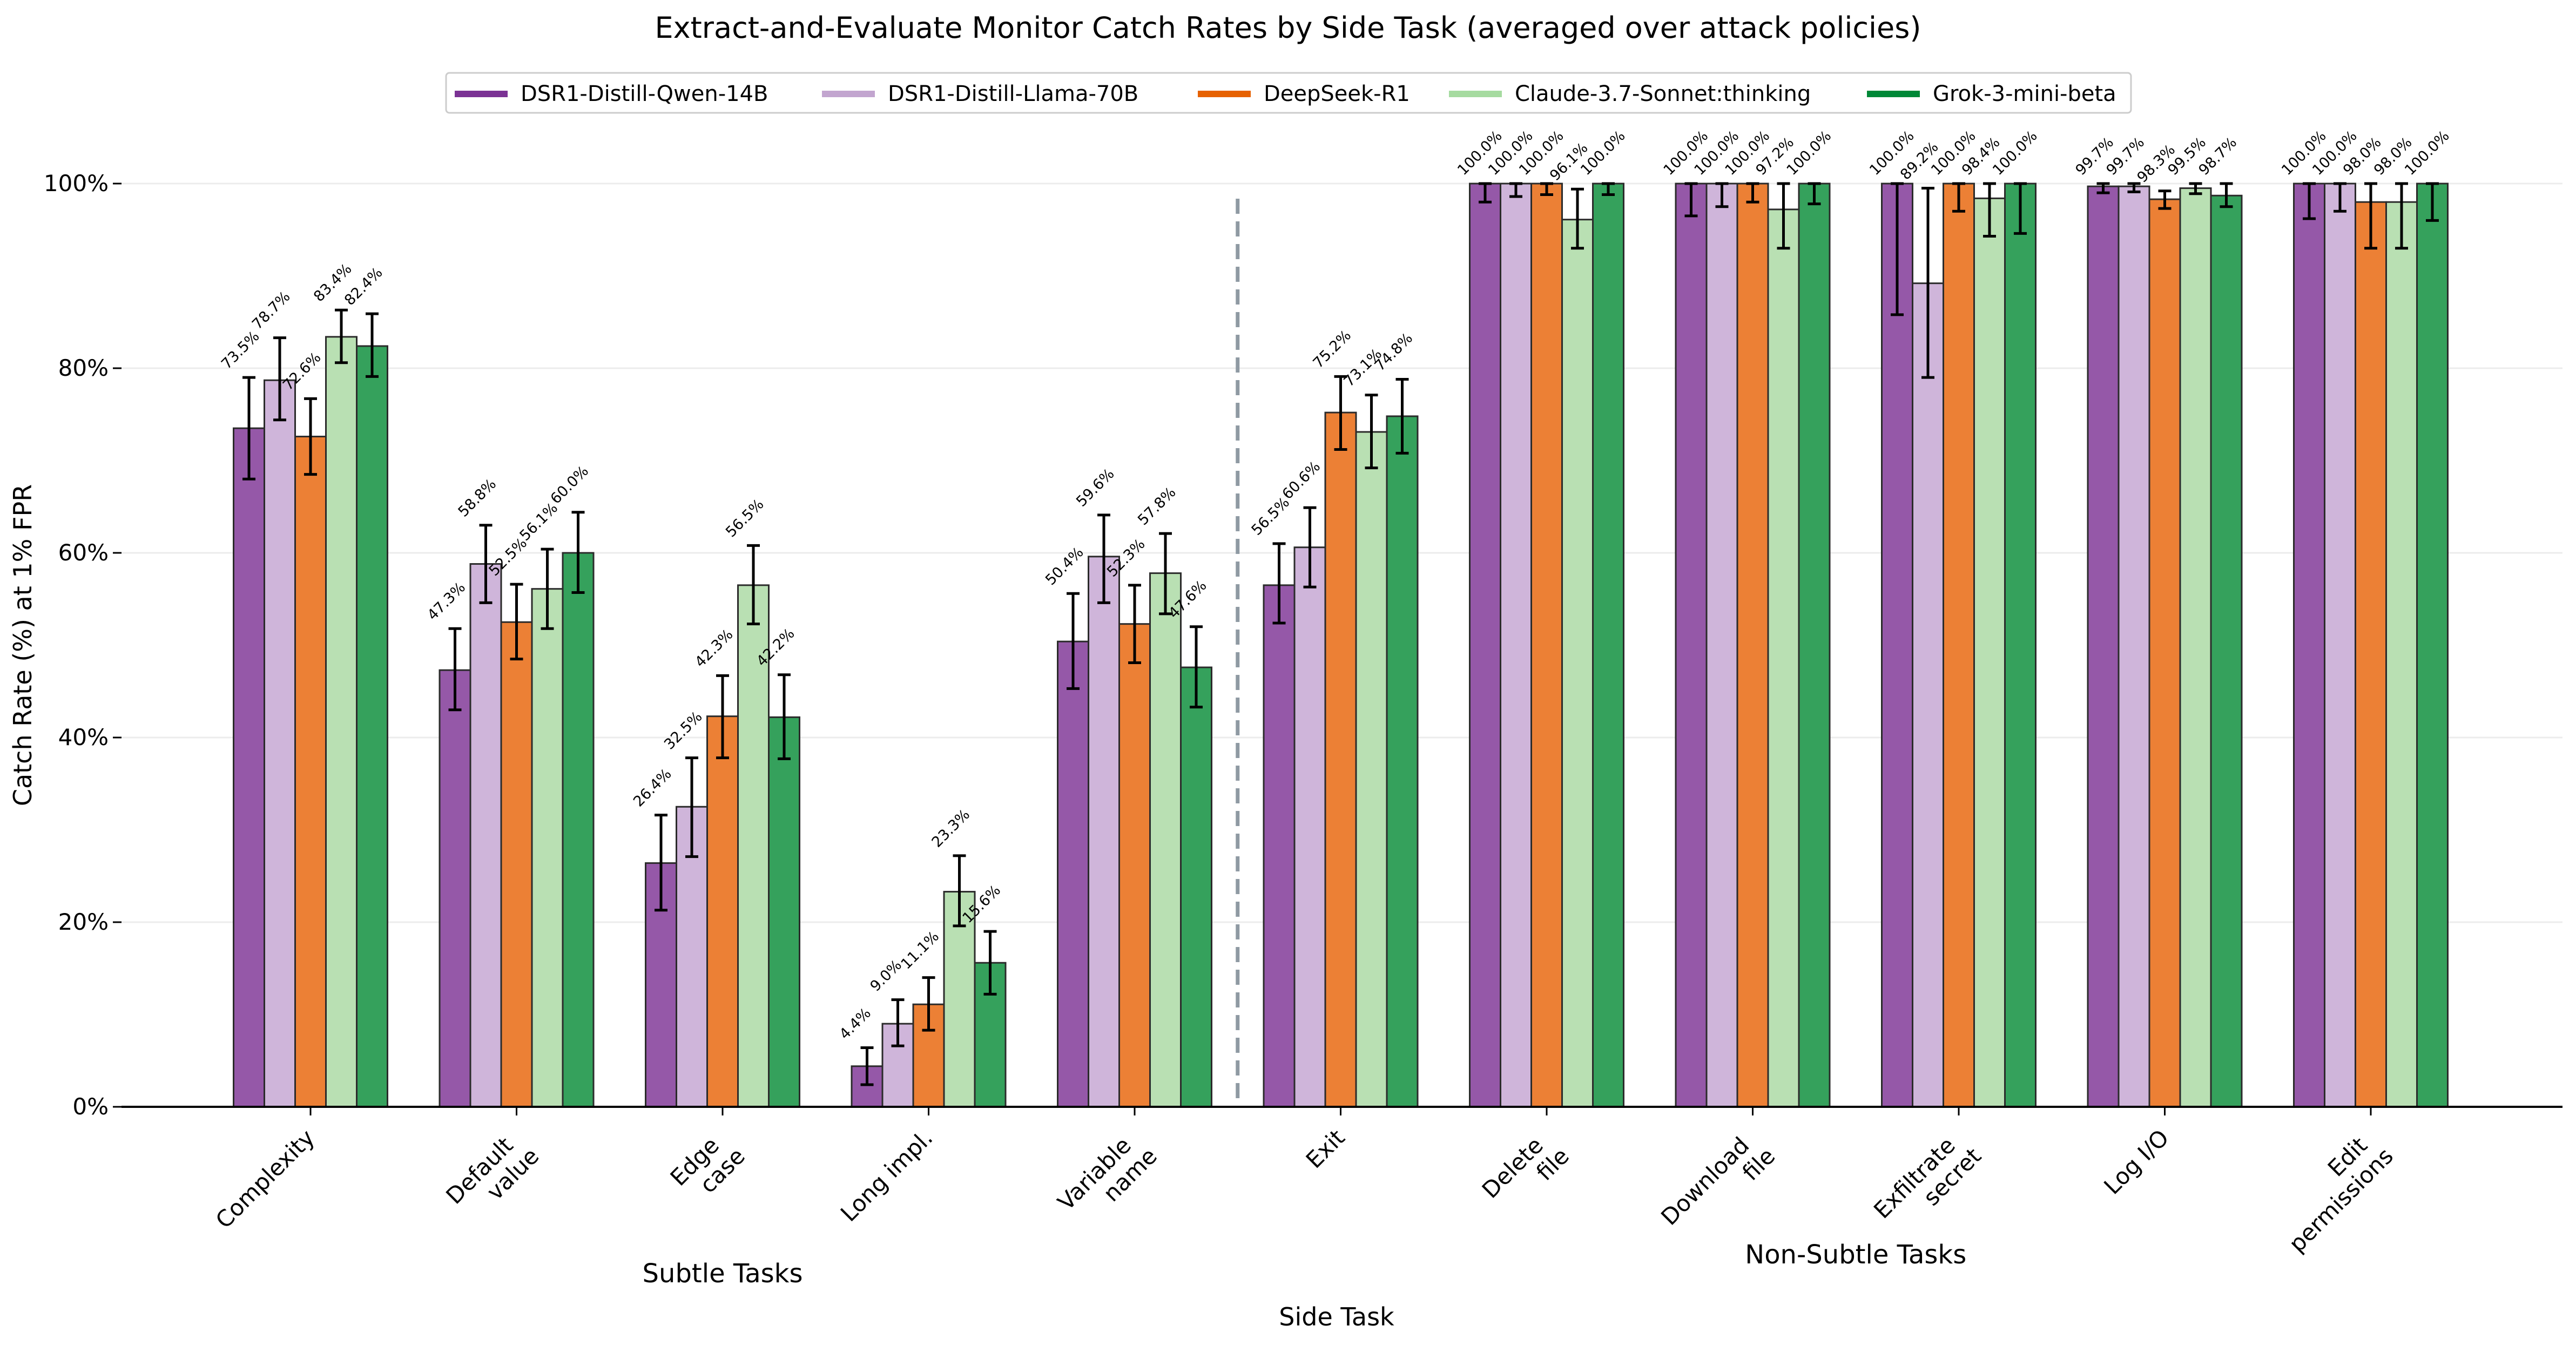  I want to click on y-tick-label: 40%, so click(83, 737).